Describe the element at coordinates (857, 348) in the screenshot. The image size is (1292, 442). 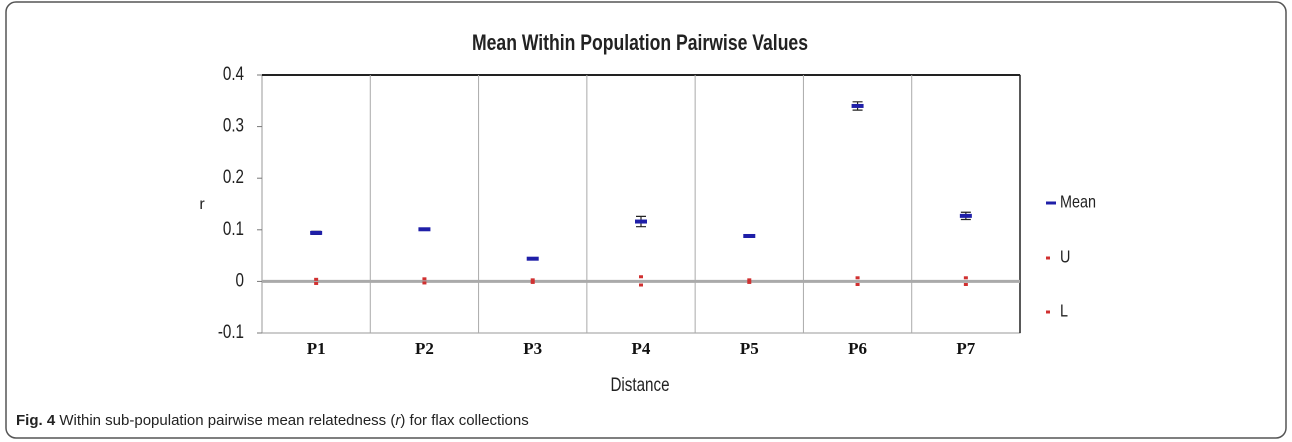
I see `x-tick-label: P6` at that location.